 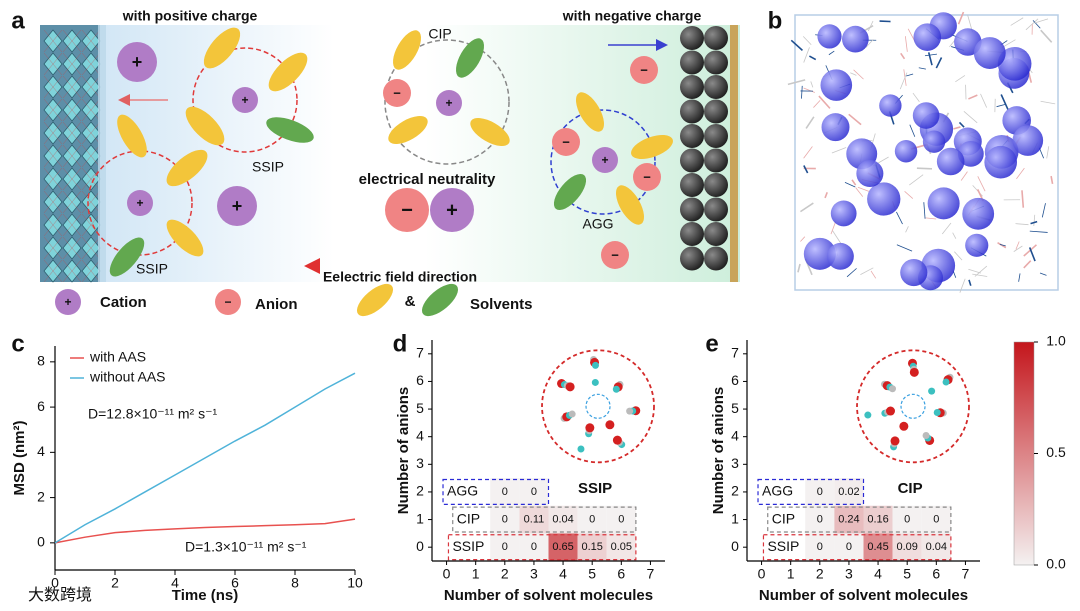 What do you see at coordinates (505, 574) in the screenshot?
I see `x-tick-label: 2` at bounding box center [505, 574].